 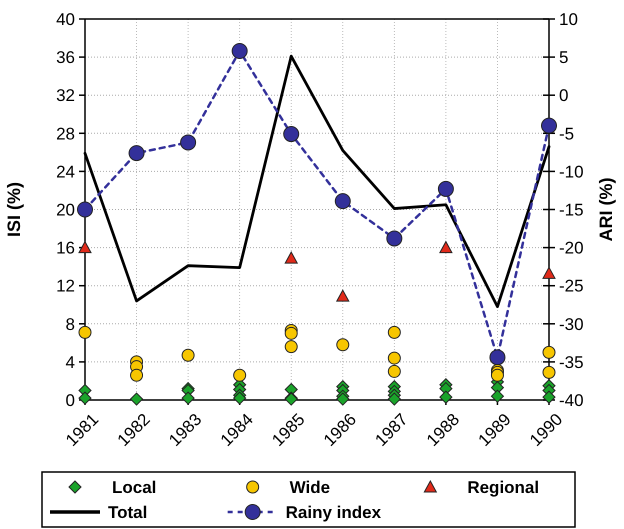 What do you see at coordinates (65, 96) in the screenshot?
I see `y-tick-label: 32` at bounding box center [65, 96].